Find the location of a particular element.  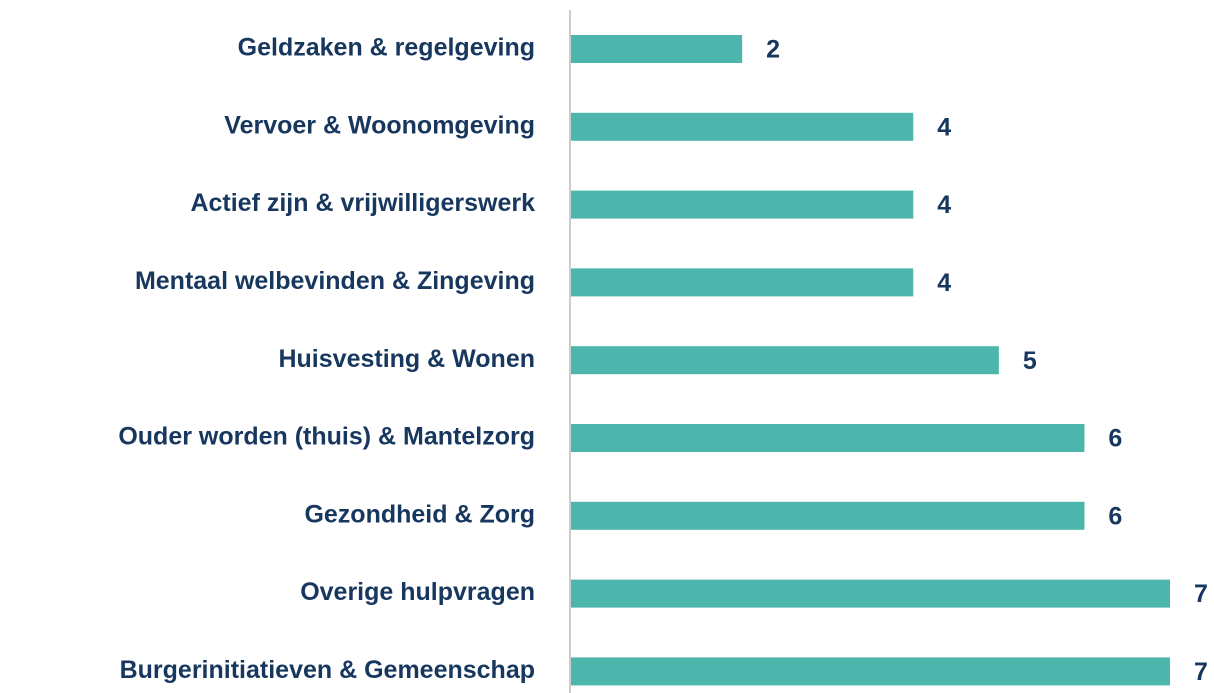

category-label: Mentaal welbevinden & Zingeving is located at coordinates (335, 281).